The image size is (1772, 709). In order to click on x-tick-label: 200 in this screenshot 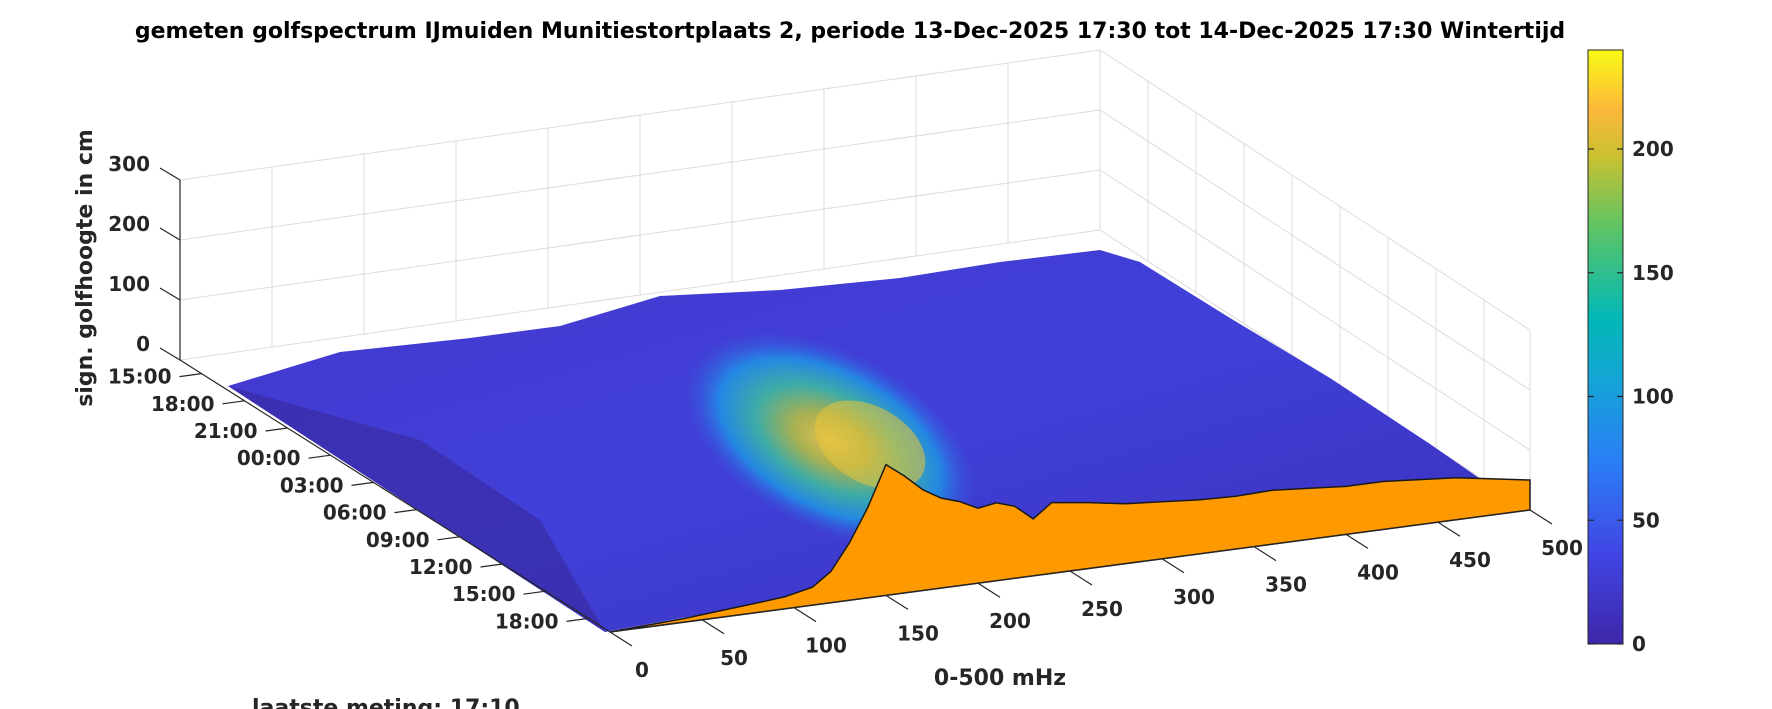, I will do `click(1010, 621)`.